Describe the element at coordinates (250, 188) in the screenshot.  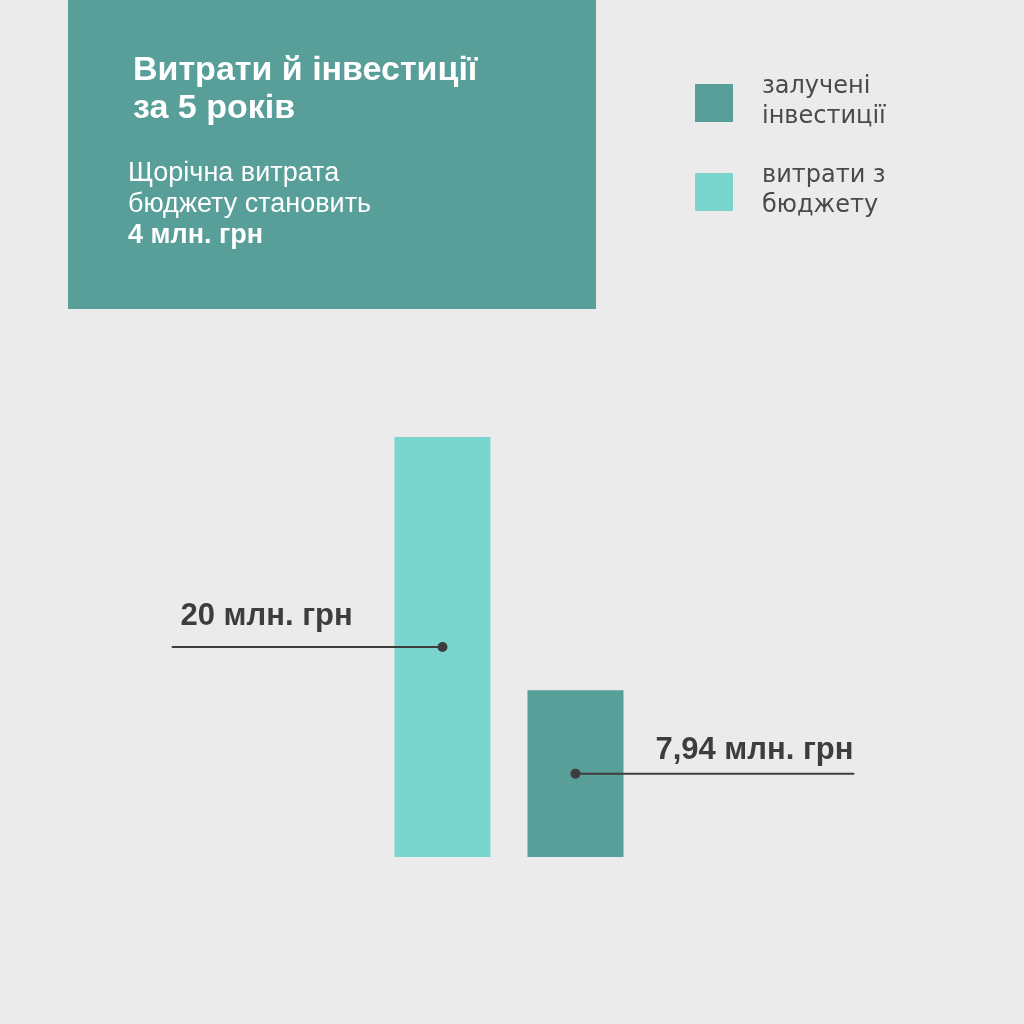
I see `chart-subtitle: Щорічна витрата бюджету становить` at that location.